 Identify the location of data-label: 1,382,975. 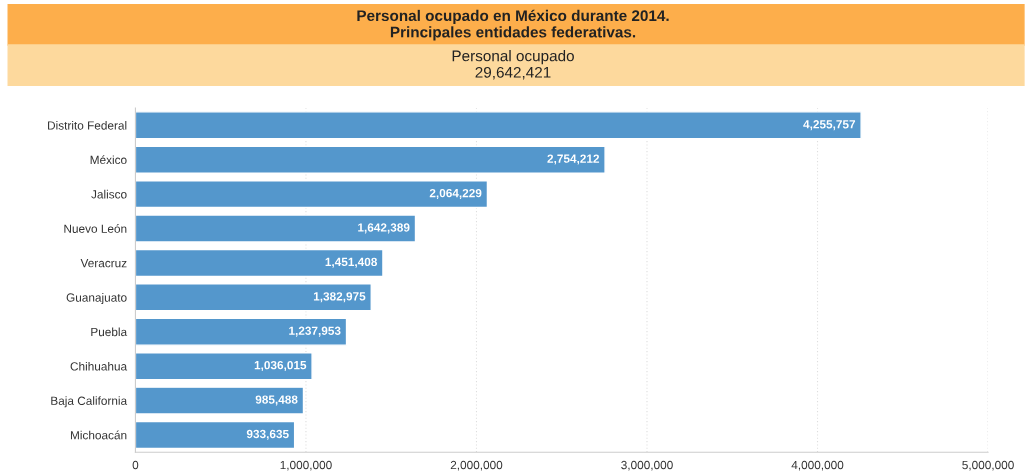
(339, 297).